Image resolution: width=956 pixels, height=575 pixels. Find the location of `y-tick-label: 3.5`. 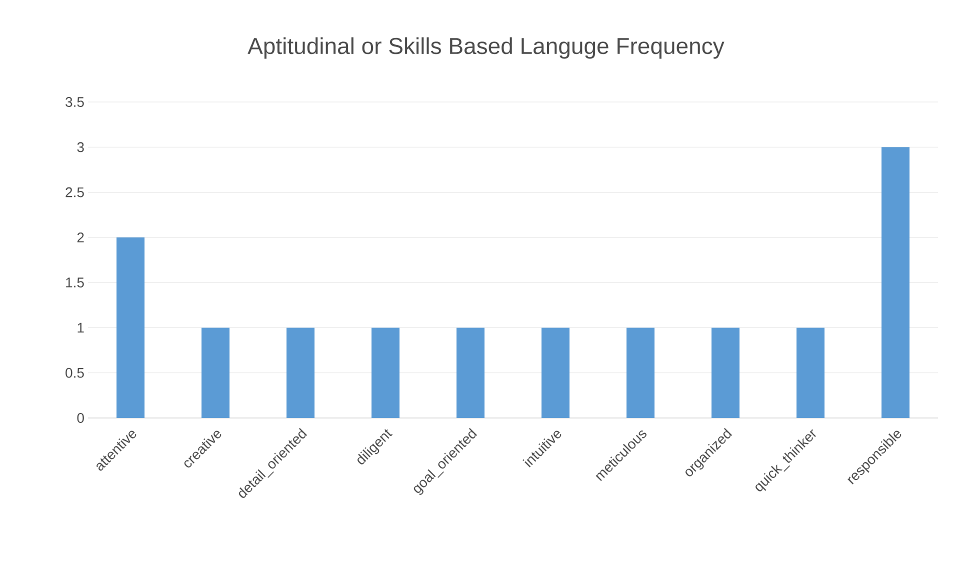

y-tick-label: 3.5 is located at coordinates (75, 102).